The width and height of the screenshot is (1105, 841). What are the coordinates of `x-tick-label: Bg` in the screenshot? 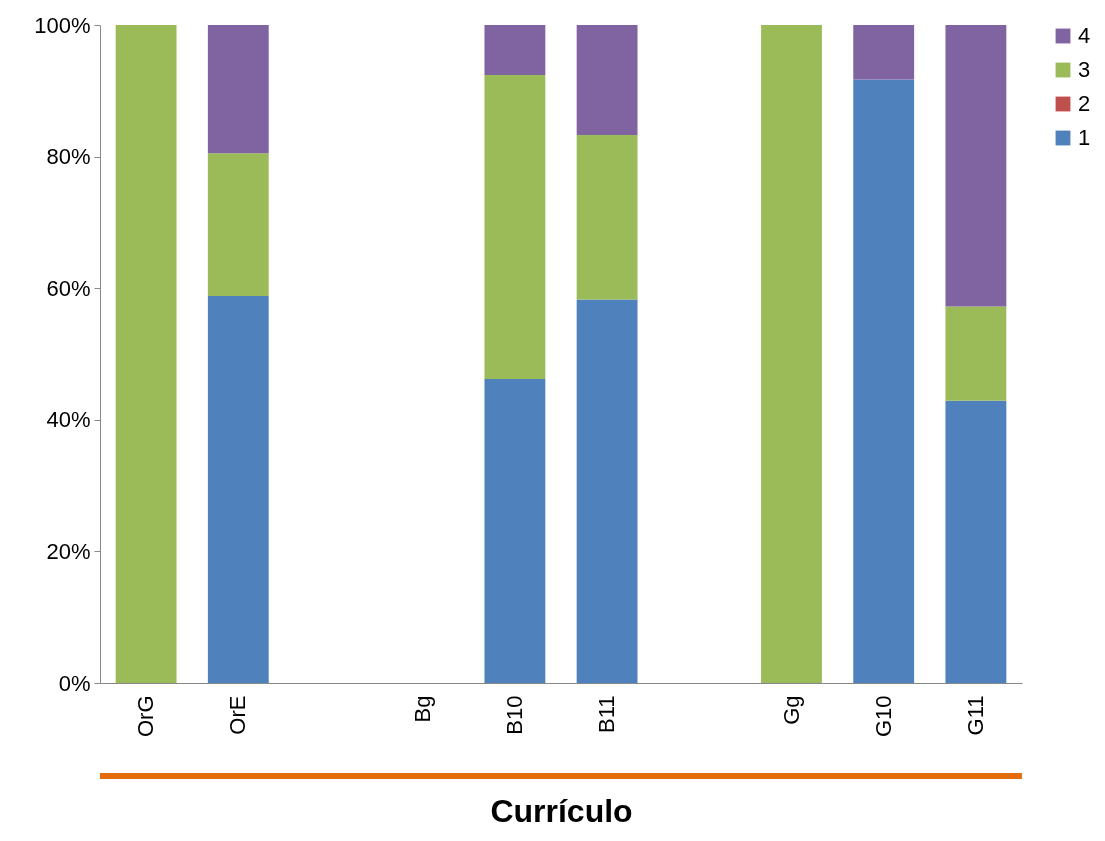 It's located at (422, 709).